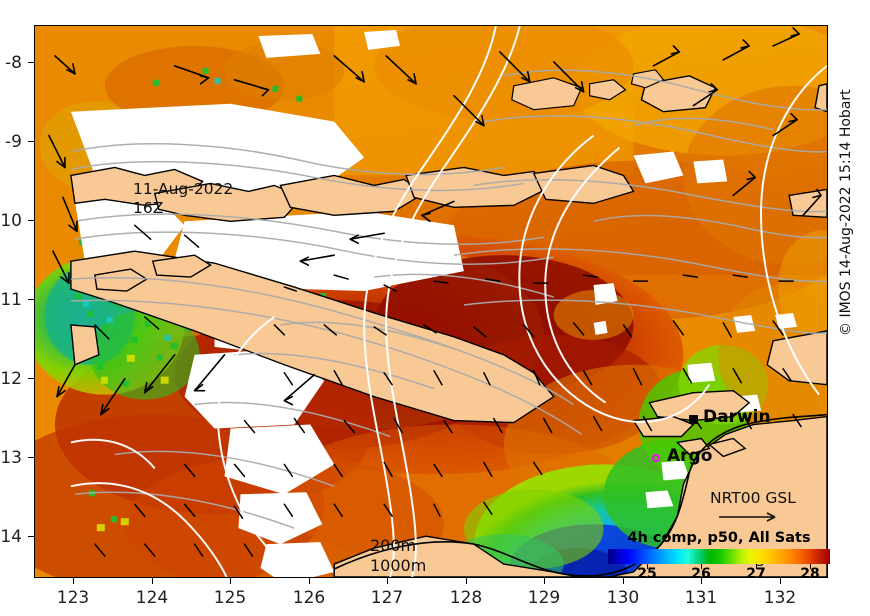  Describe the element at coordinates (780, 598) in the screenshot. I see `x-label-9: 132` at that location.